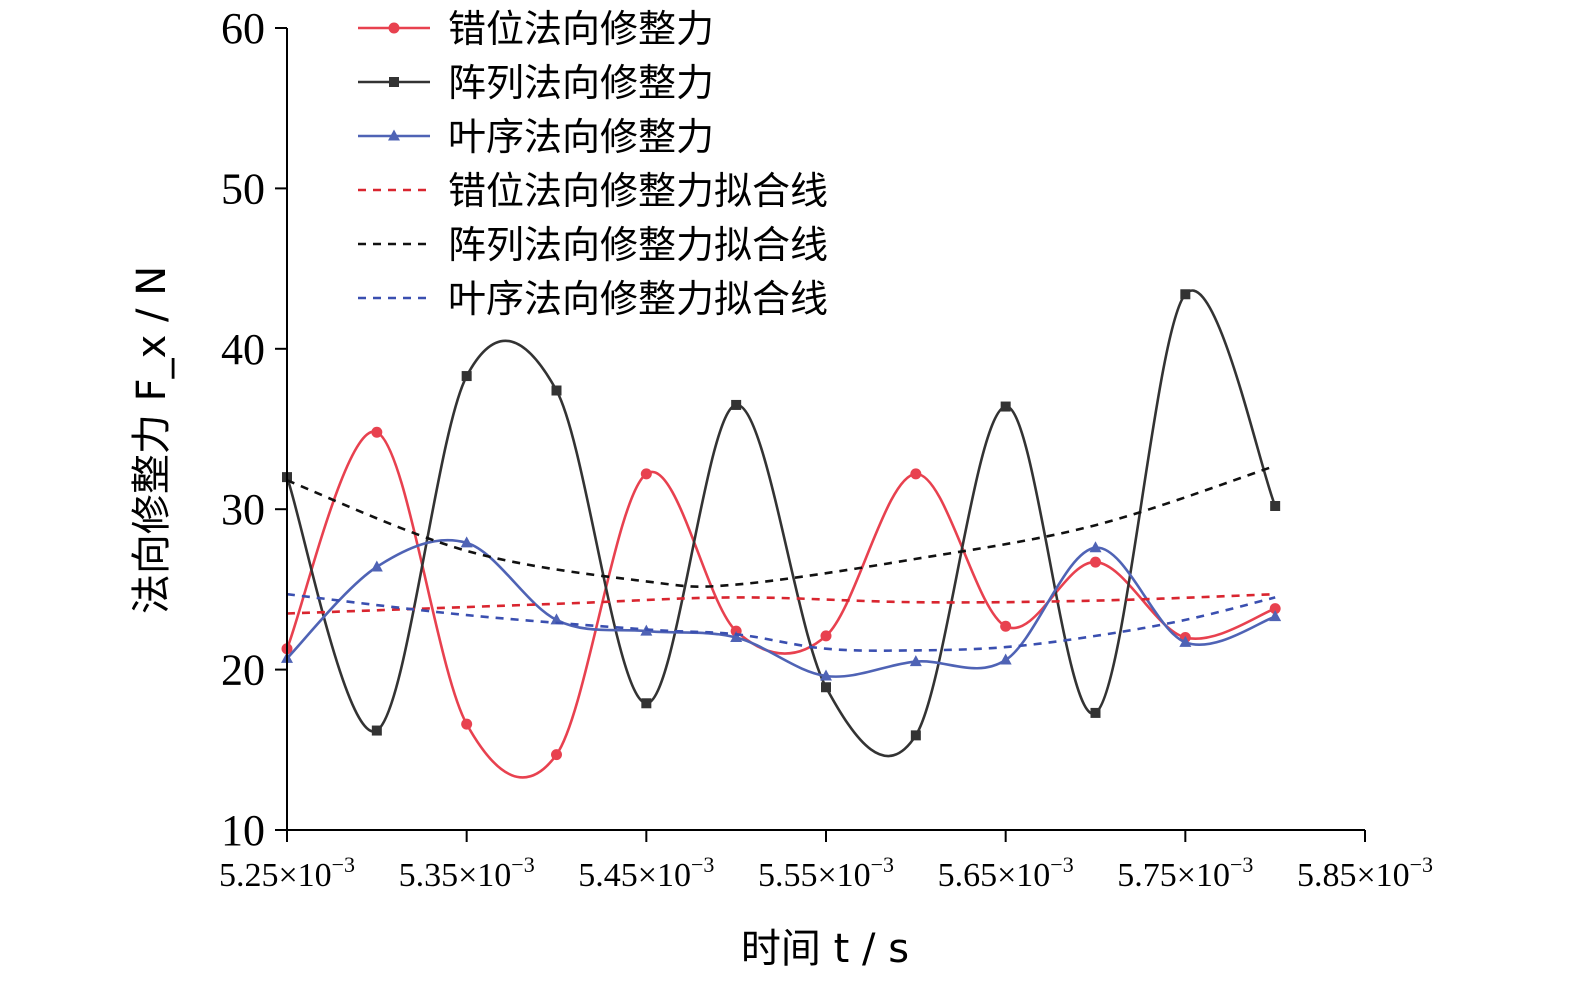 This screenshot has width=1575, height=984. Describe the element at coordinates (788, 875) in the screenshot. I see `x-tick-mantissa: 5.55` at that location.